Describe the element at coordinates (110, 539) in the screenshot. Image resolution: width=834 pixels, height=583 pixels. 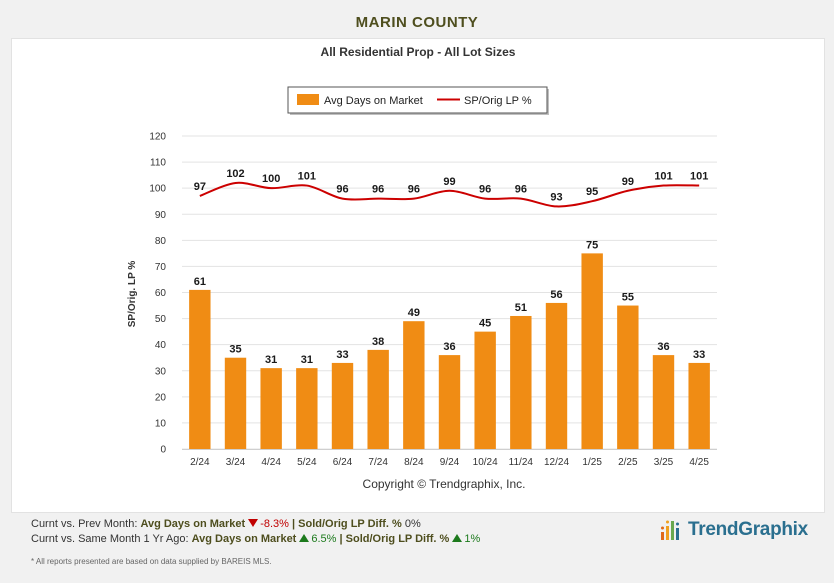
I see `yoy-prefix: Curnt vs. Same Month 1 Yr Ago:` at that location.